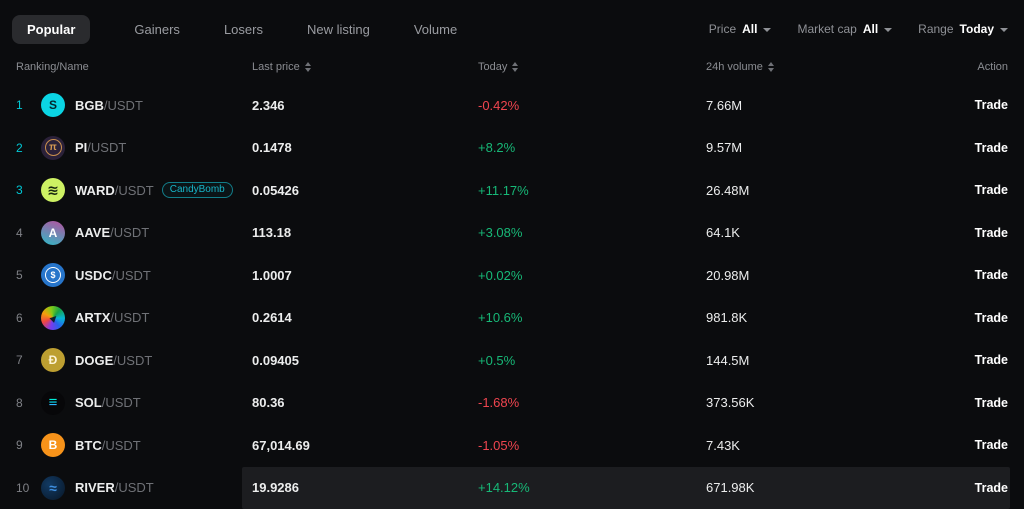  What do you see at coordinates (52, 67) in the screenshot?
I see `header-ranking-name-label: Ranking/Name` at bounding box center [52, 67].